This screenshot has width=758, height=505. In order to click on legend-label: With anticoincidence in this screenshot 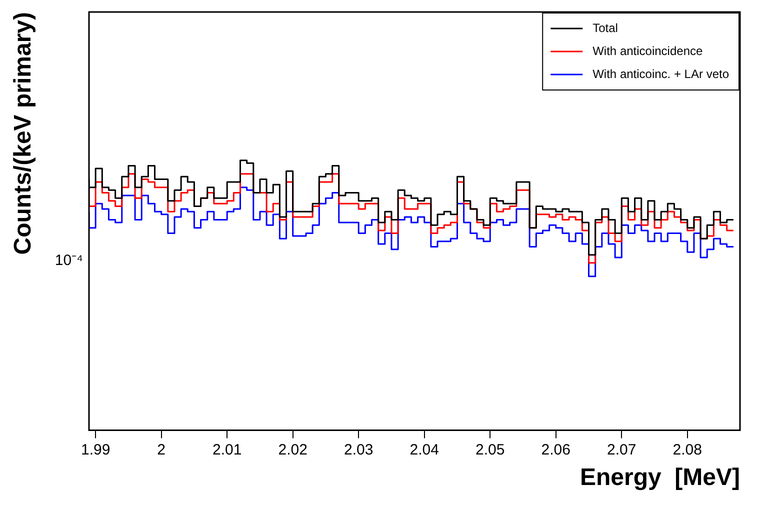, I will do `click(647, 51)`.